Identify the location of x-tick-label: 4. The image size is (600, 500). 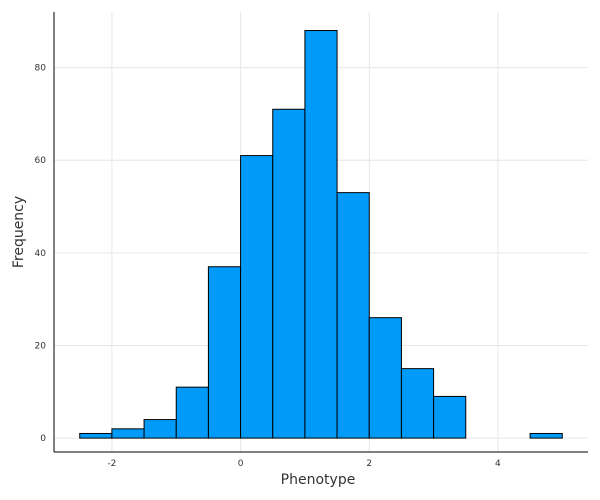
(498, 464).